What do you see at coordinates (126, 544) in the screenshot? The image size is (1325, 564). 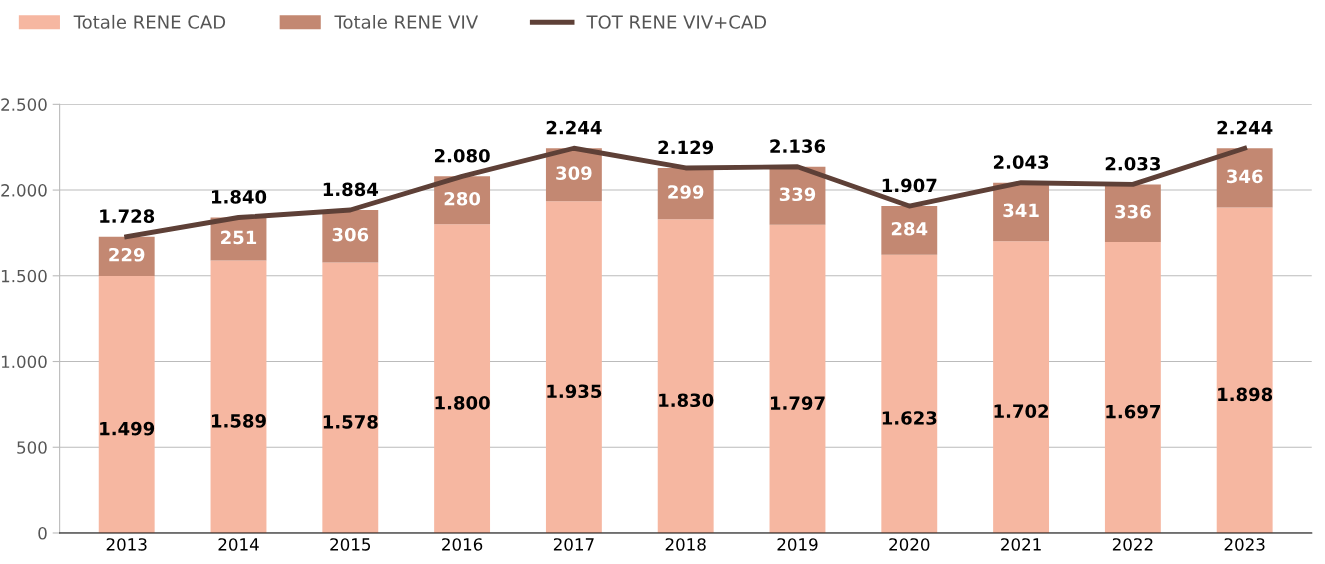 I see `x-tick-label: 2013` at bounding box center [126, 544].